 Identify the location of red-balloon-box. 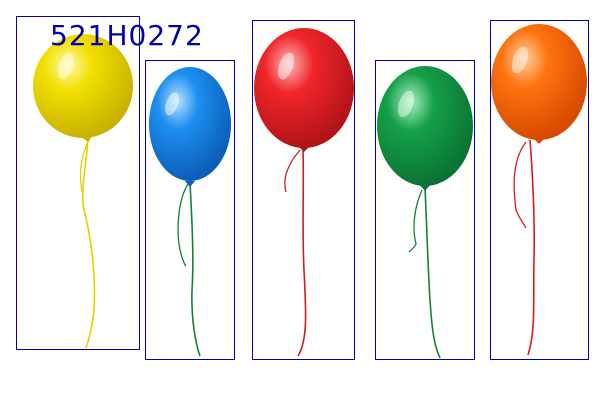
(303, 190).